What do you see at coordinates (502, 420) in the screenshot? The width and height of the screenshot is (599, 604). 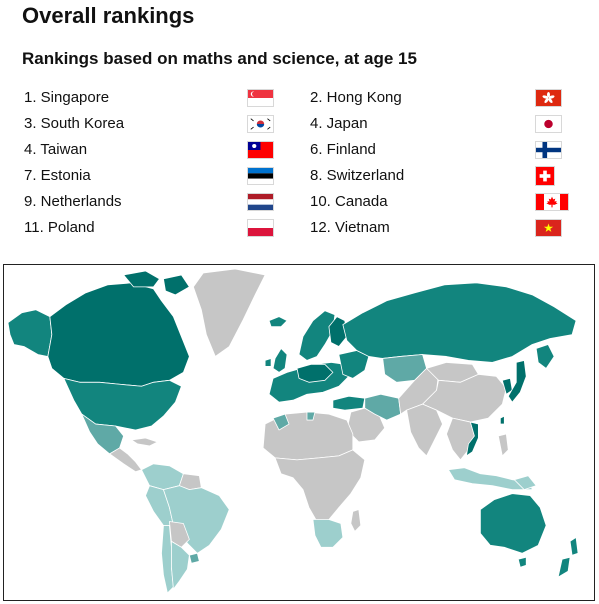 I see `map-region-taiwan` at bounding box center [502, 420].